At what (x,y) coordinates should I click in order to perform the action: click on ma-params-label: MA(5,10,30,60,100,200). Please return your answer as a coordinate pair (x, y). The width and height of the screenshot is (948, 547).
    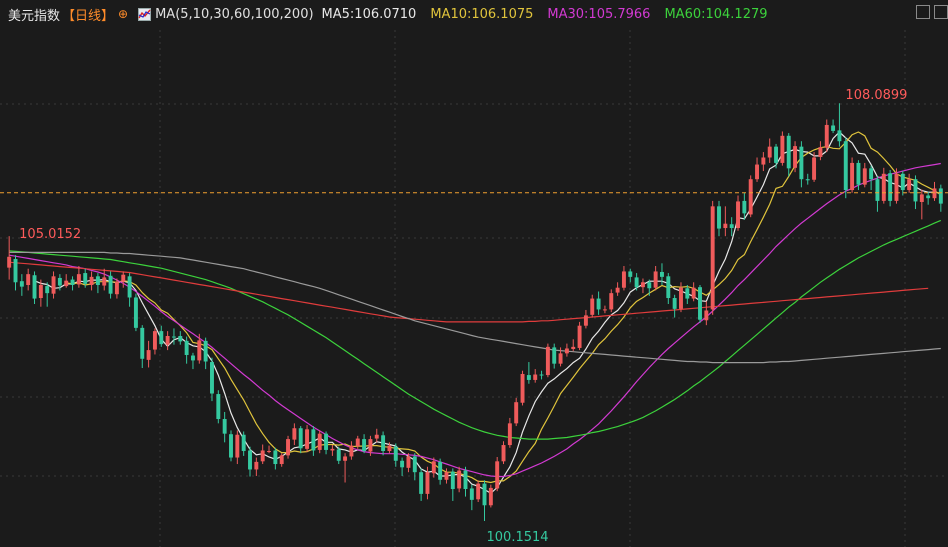
    Looking at the image, I should click on (234, 14).